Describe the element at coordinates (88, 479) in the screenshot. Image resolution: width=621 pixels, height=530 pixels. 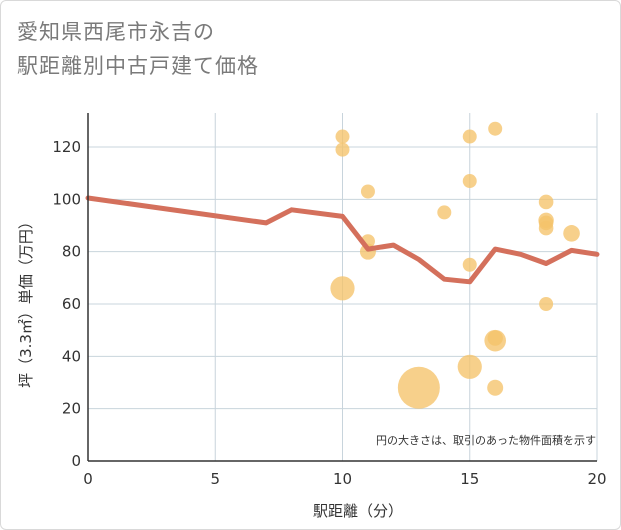
I see `x-tick-label: 0` at that location.